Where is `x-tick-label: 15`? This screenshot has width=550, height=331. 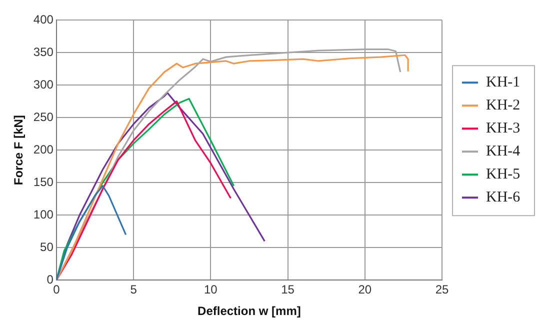 x-tick-label: 15 is located at coordinates (288, 289).